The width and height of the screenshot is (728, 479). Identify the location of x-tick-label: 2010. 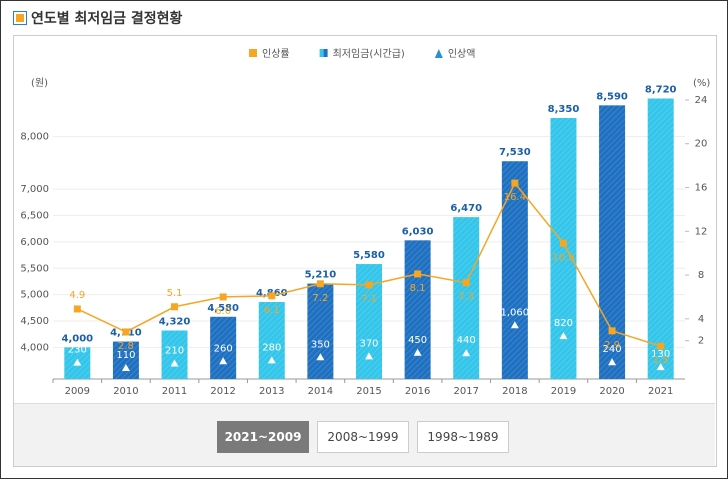
(125, 391).